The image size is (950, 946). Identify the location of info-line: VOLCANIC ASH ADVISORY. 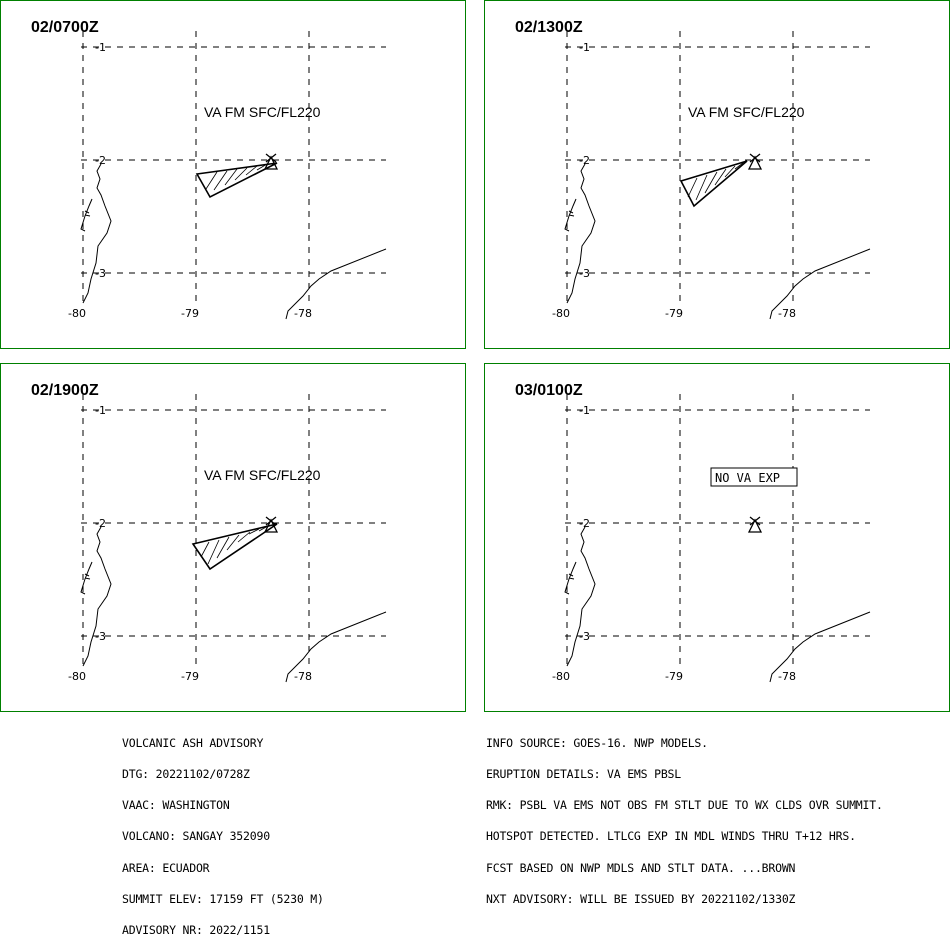
(193, 742).